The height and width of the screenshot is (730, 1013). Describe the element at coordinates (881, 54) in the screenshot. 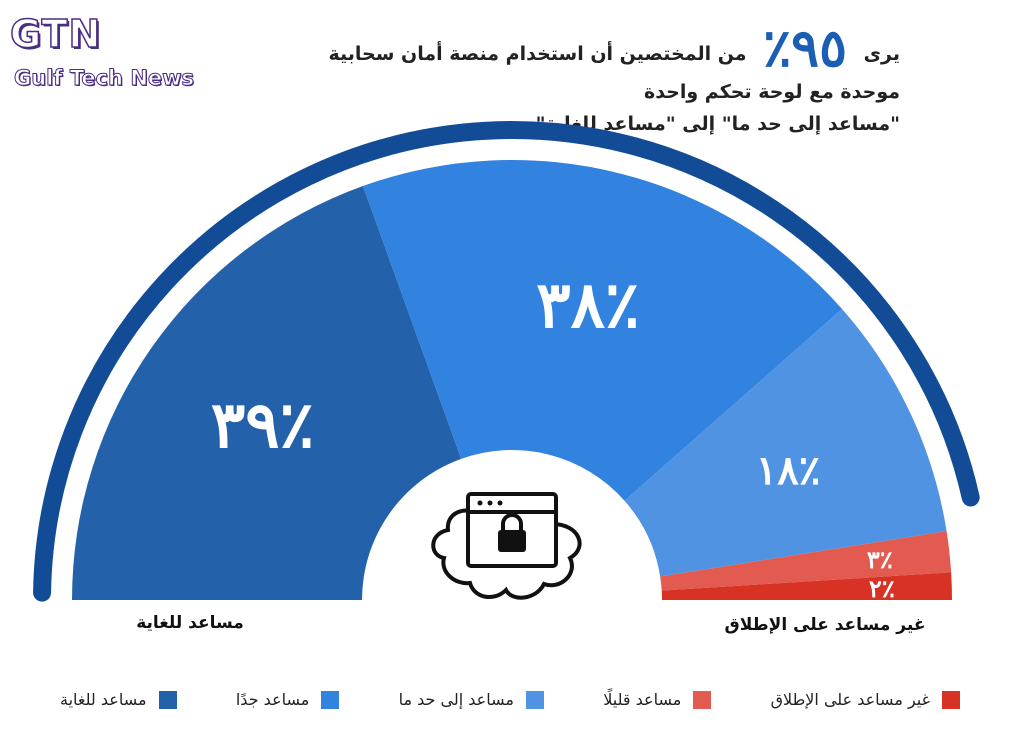

I see `headline-prefix: يرى` at that location.